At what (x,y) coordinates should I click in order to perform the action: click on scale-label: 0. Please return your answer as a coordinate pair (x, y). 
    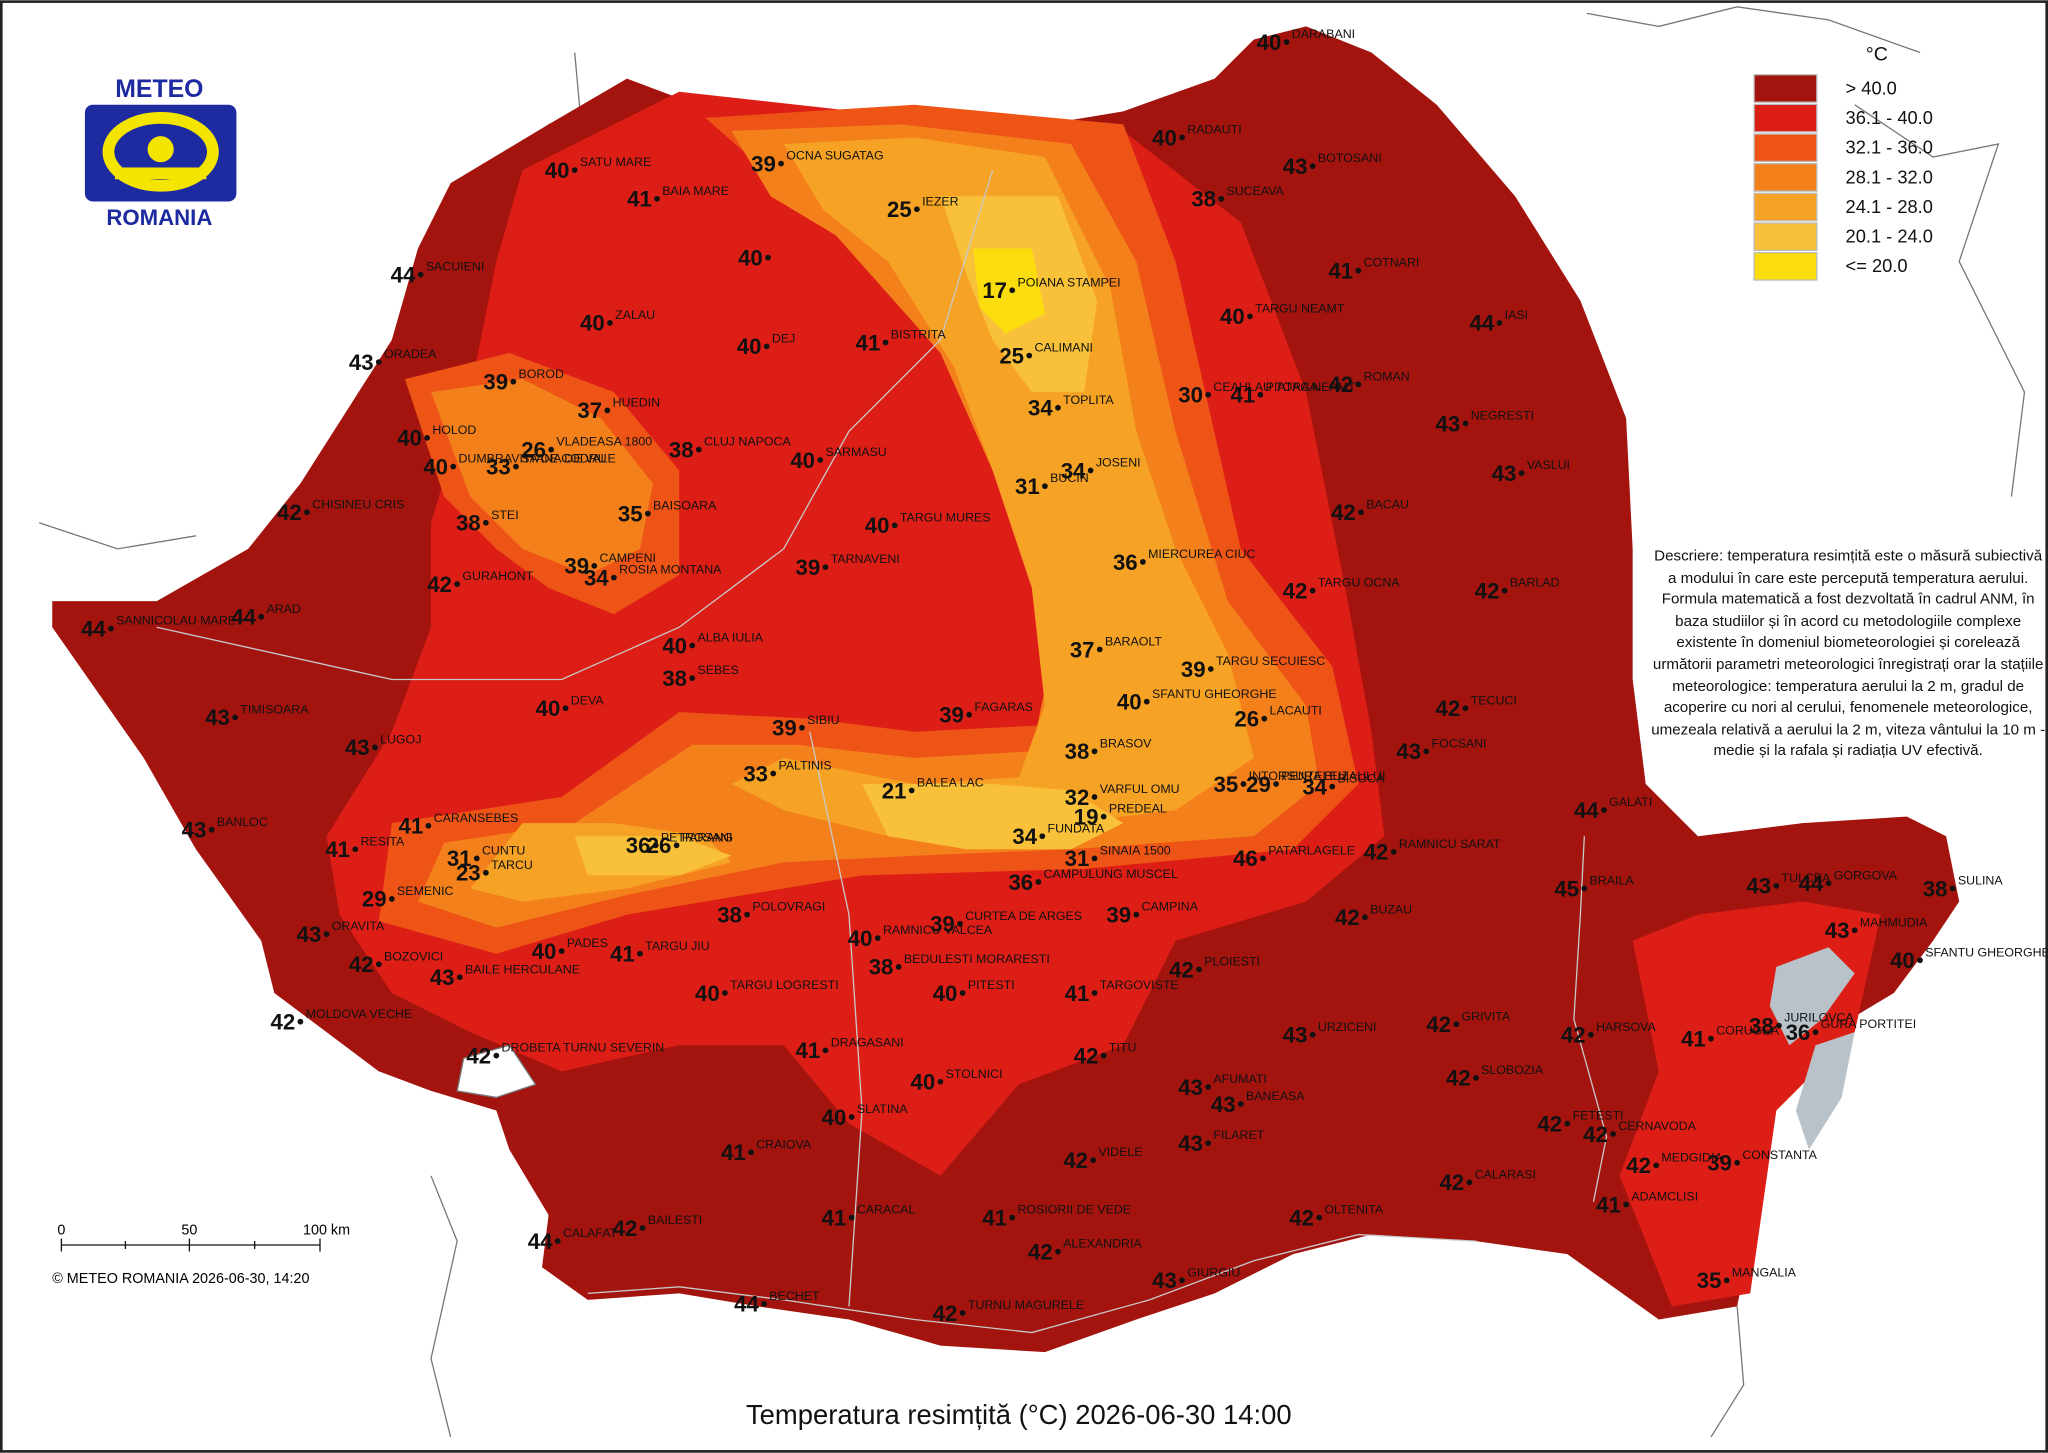
    Looking at the image, I should click on (61, 1231).